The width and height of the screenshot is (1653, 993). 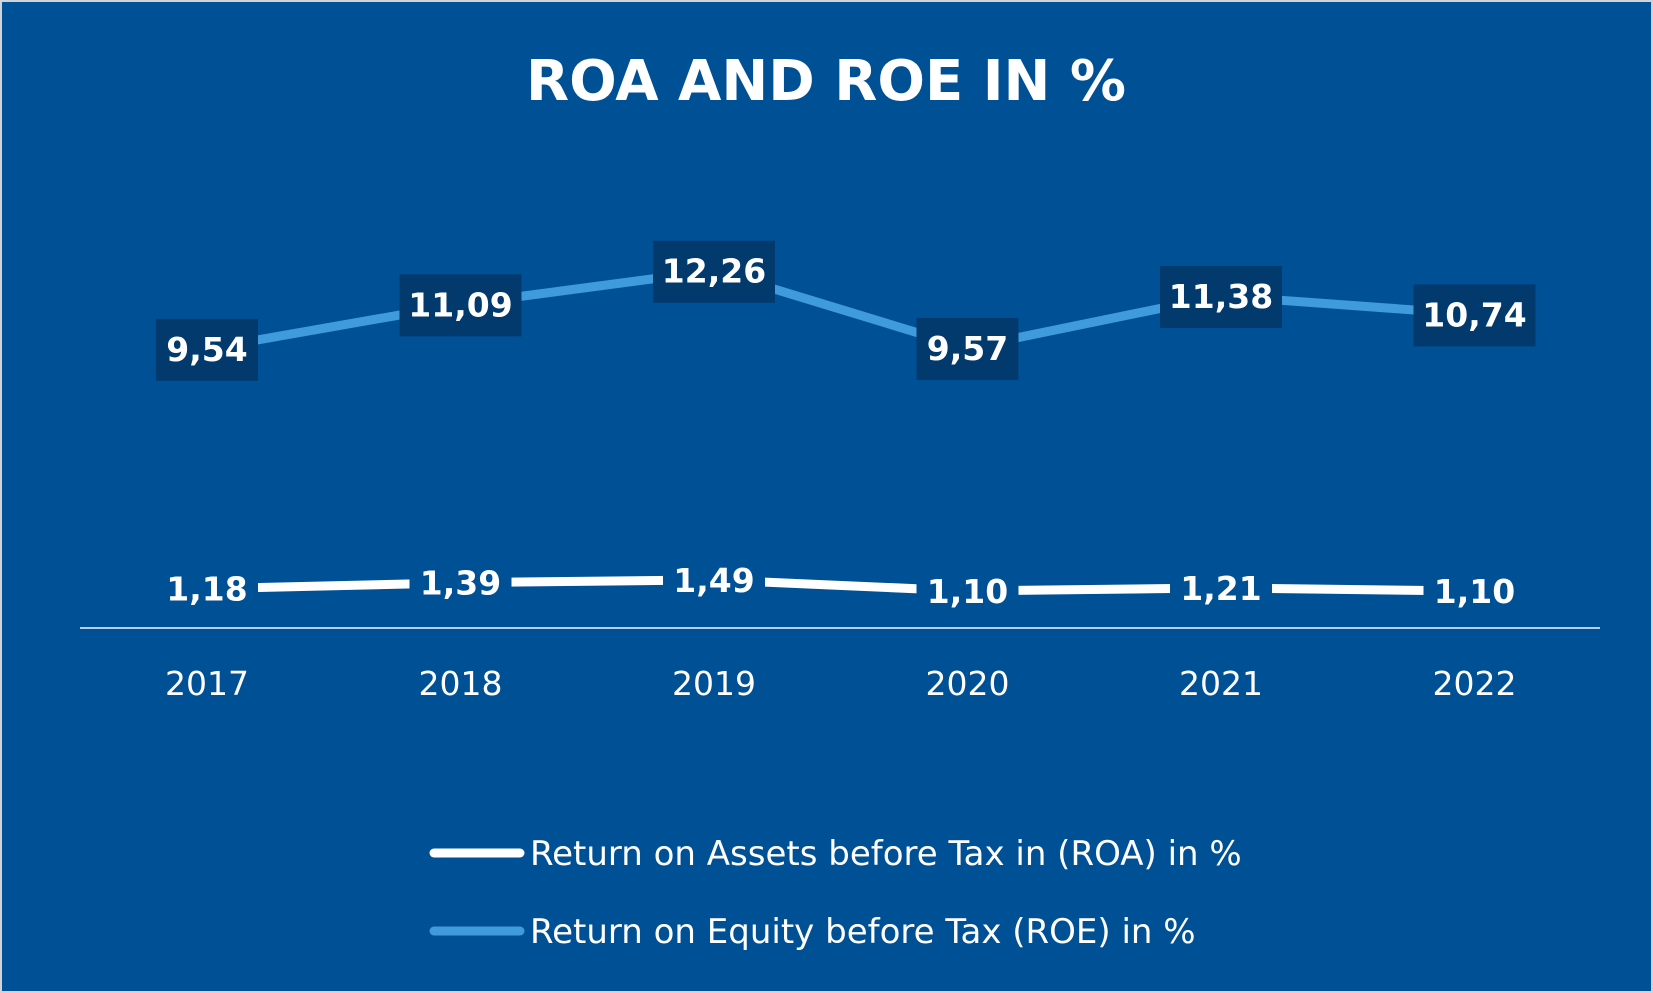 I want to click on chart-title: ROA AND ROE IN %, so click(x=826, y=81).